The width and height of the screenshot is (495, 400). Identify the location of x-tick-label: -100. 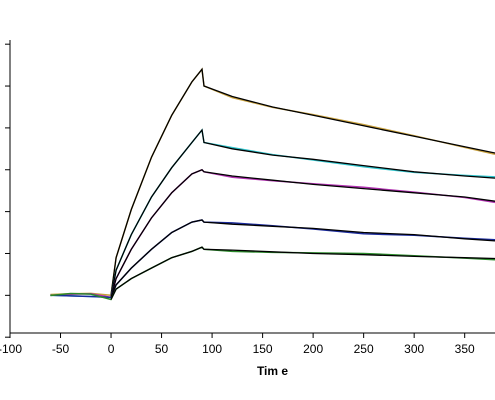
(11, 349).